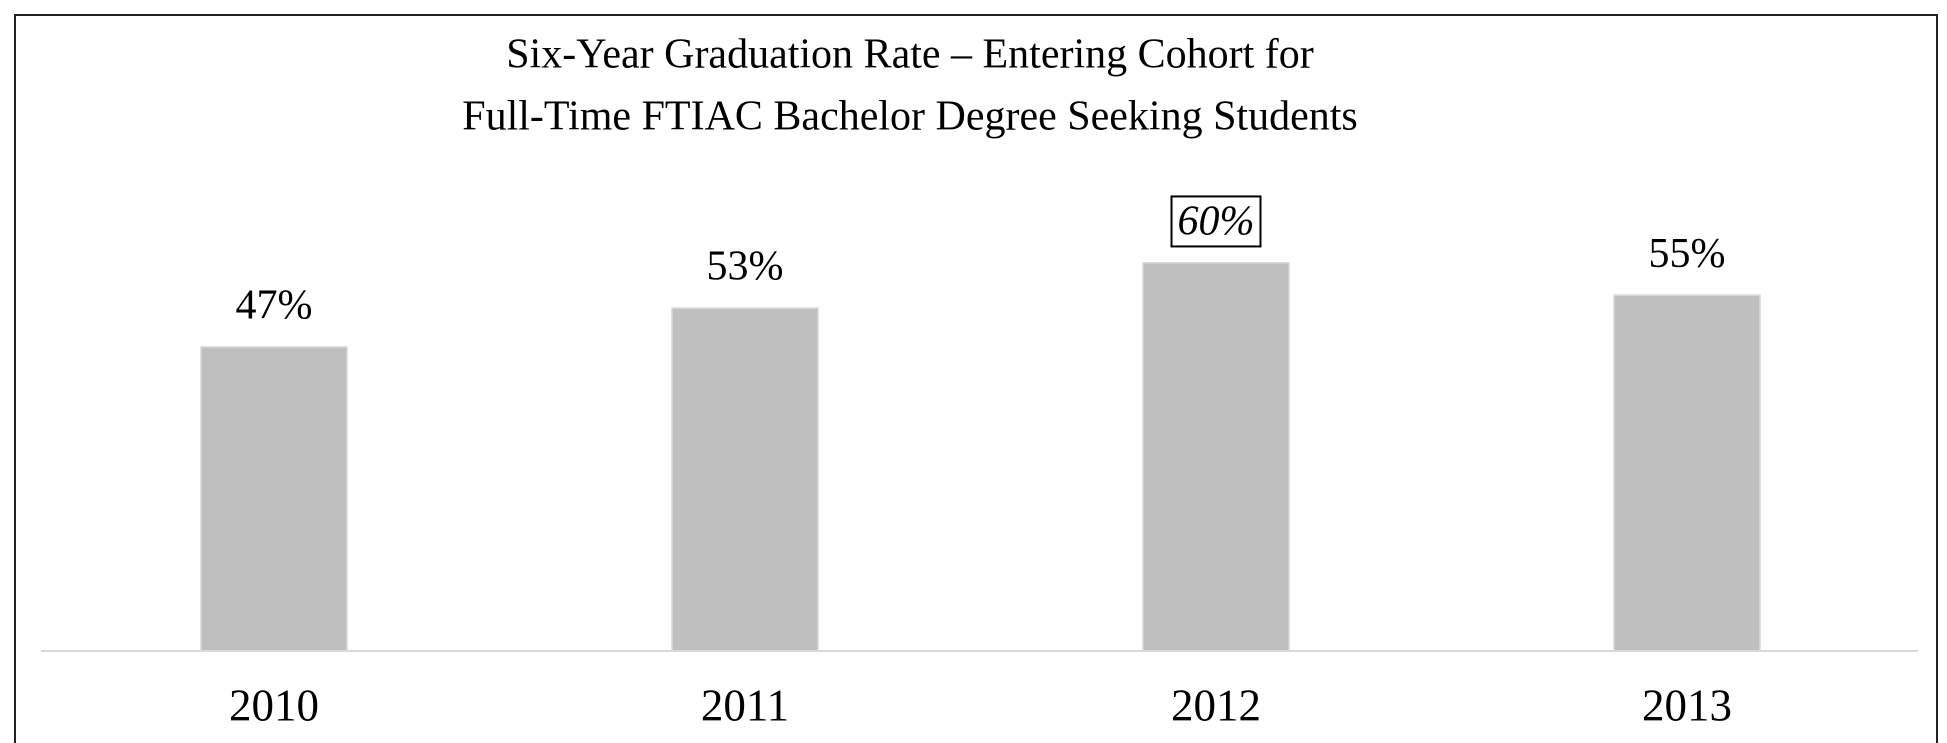 The image size is (1947, 743). Describe the element at coordinates (274, 306) in the screenshot. I see `value-label: 47%` at that location.